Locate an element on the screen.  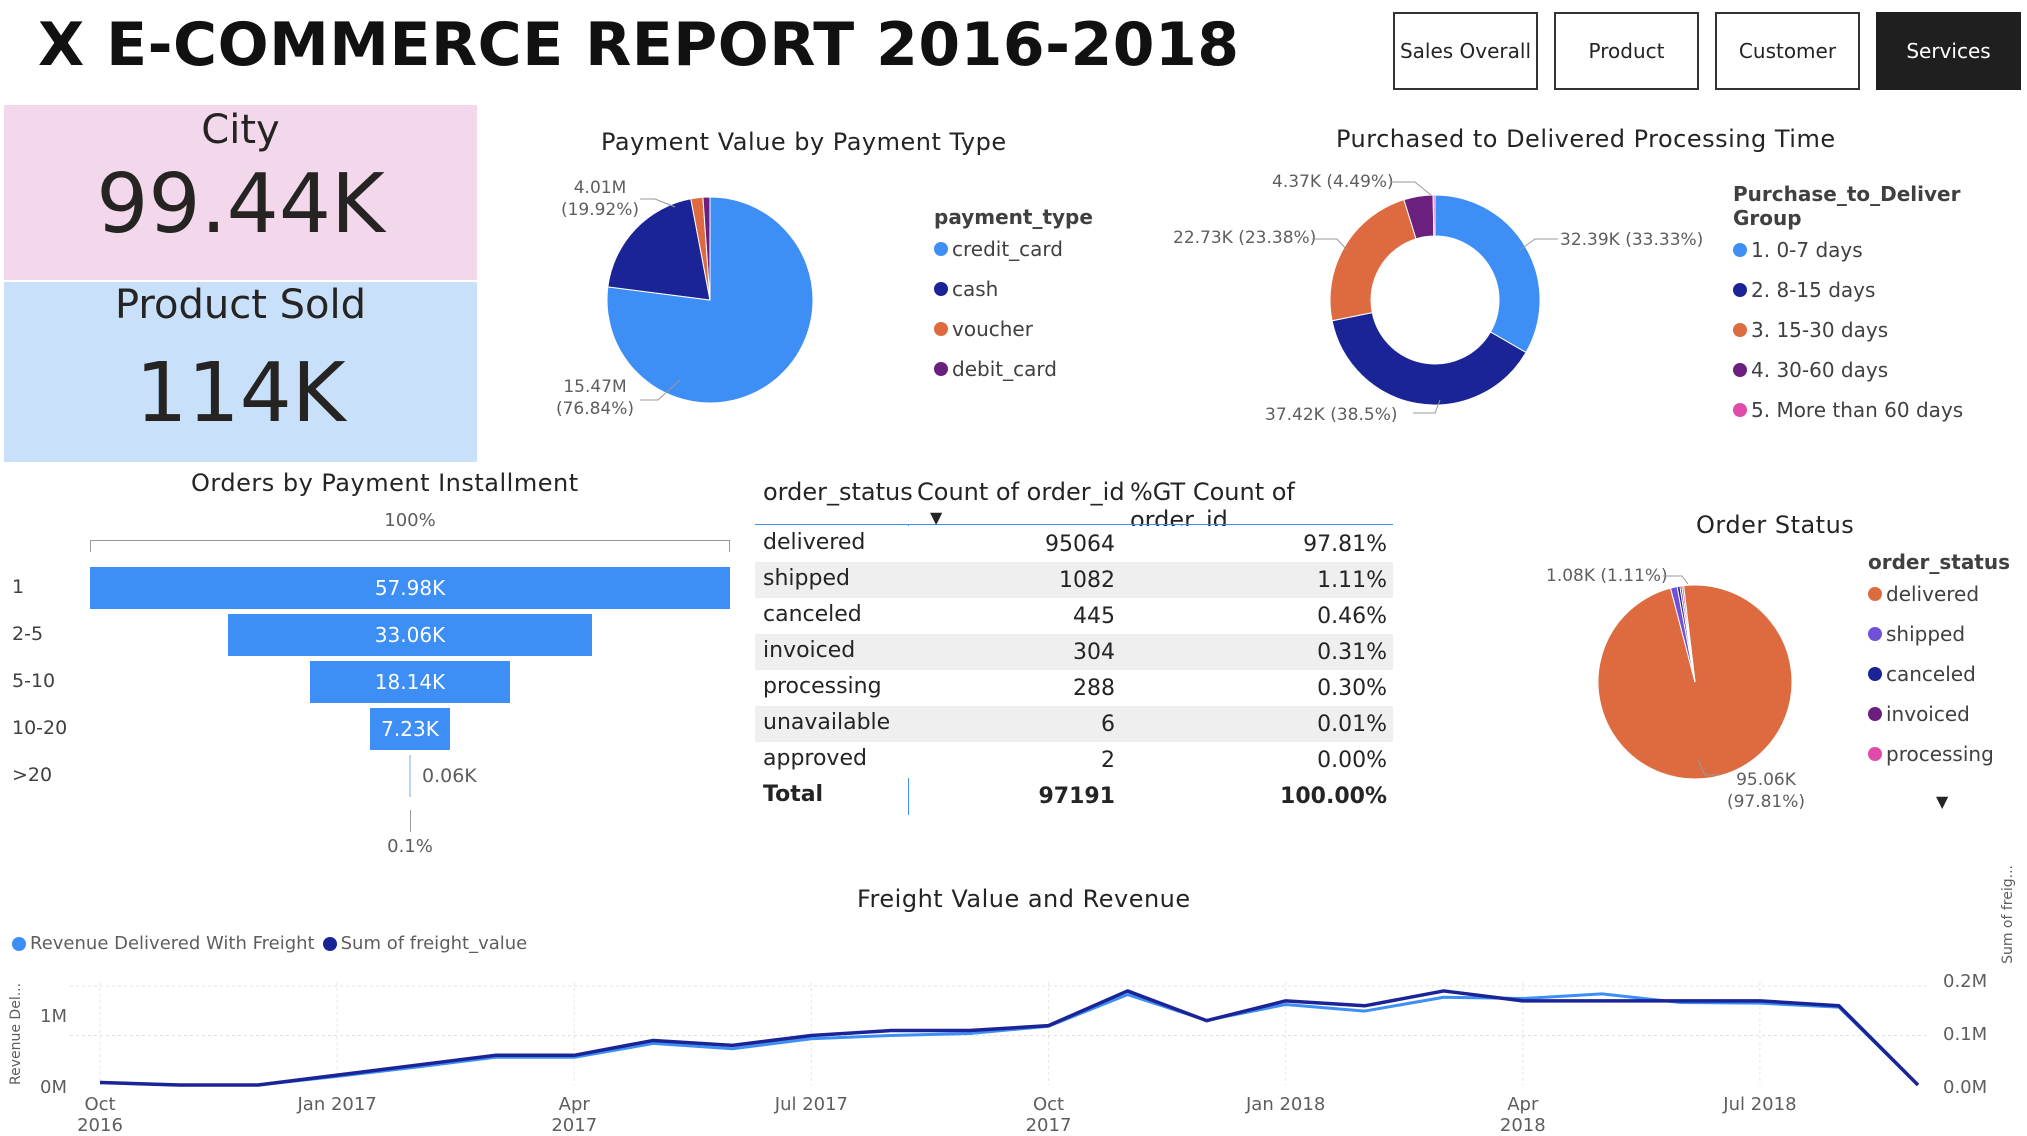
city-card: City 99.44K is located at coordinates (240, 192).